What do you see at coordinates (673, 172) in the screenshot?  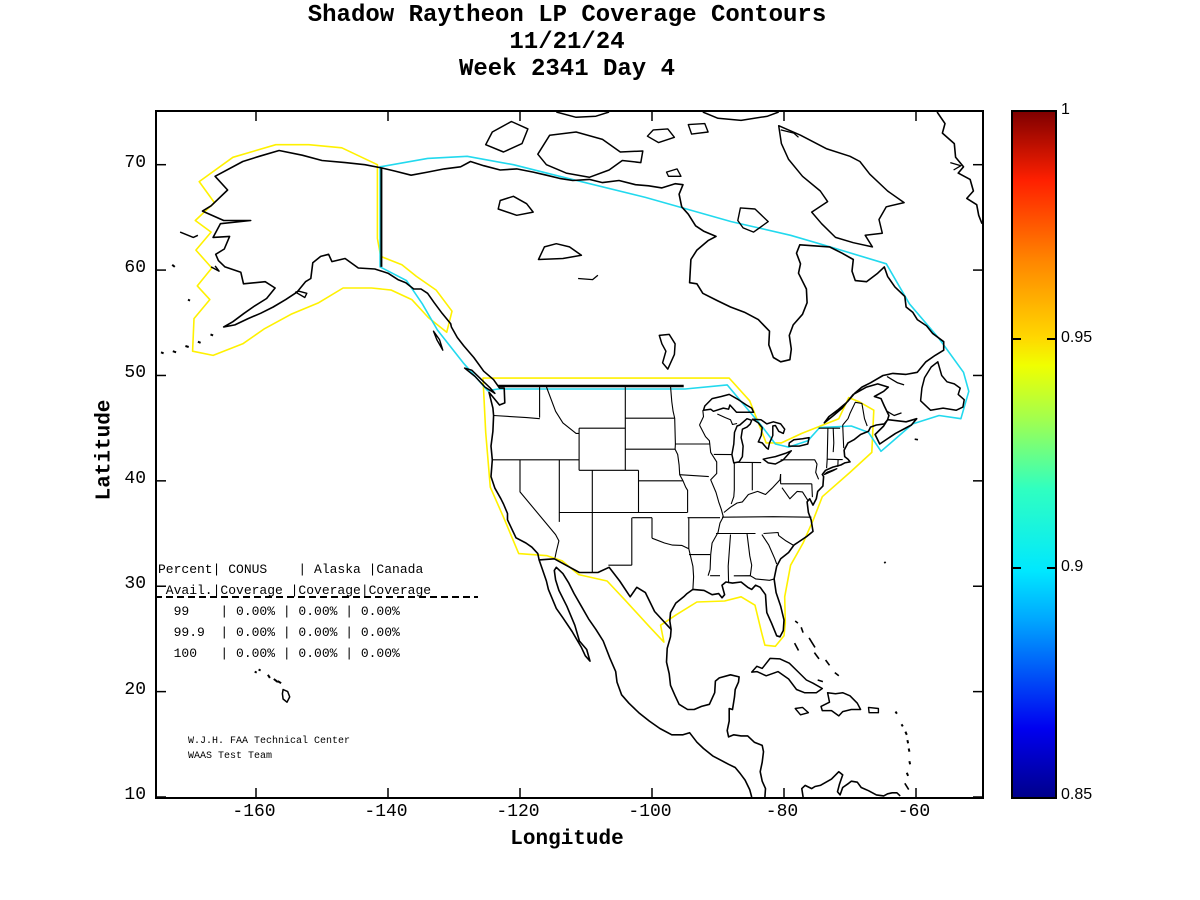 I see `map-island-king-william` at bounding box center [673, 172].